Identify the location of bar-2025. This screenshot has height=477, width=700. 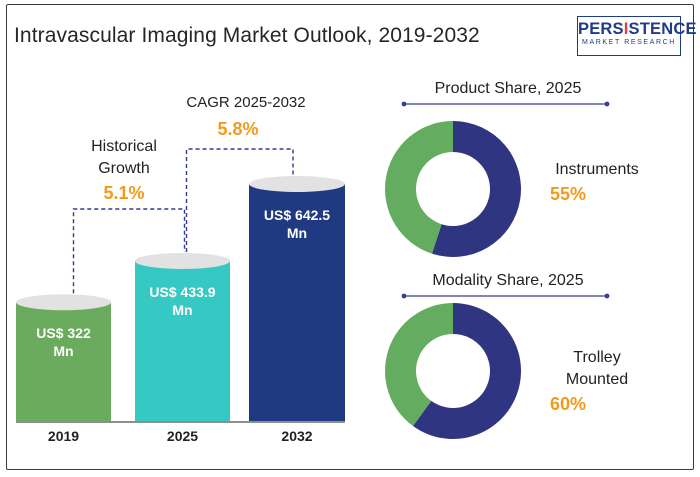
(182, 340).